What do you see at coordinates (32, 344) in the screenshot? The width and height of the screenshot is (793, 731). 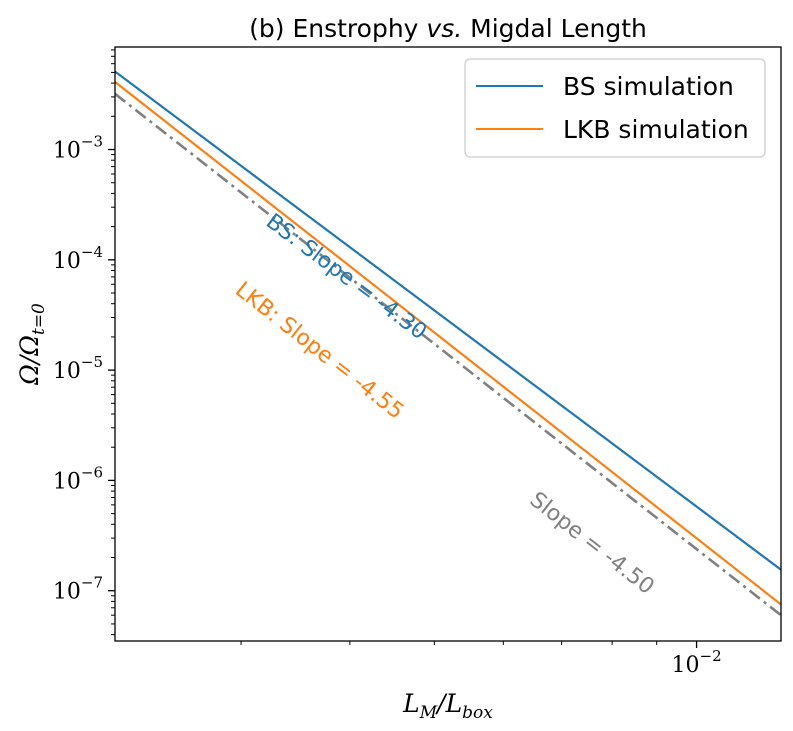 I see `y-axis-label: Ω/Ωt=0` at bounding box center [32, 344].